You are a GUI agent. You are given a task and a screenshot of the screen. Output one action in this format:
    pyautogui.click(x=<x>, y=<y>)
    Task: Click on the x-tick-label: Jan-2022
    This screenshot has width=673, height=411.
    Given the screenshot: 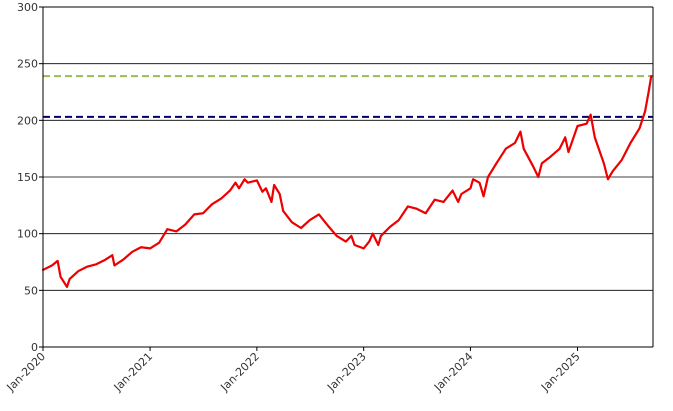 What is the action you would take?
    pyautogui.click(x=239, y=372)
    